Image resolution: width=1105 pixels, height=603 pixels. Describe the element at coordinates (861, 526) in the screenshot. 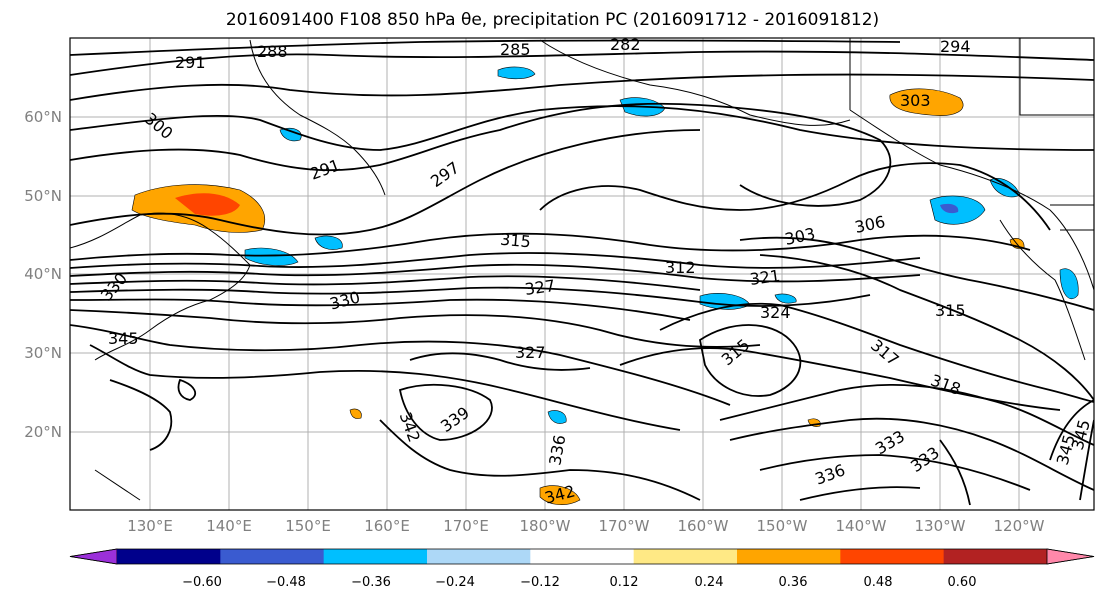

I see `lon-label: 140°W` at that location.